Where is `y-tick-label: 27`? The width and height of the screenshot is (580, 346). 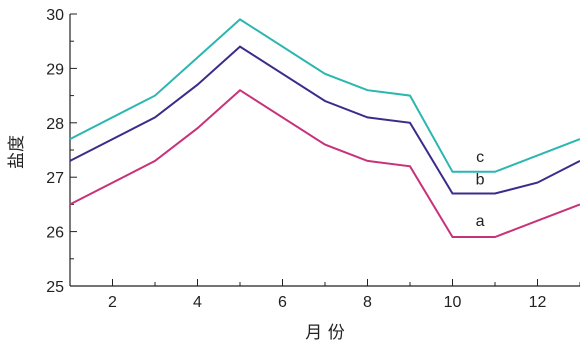 y-tick-label: 27 is located at coordinates (55, 178).